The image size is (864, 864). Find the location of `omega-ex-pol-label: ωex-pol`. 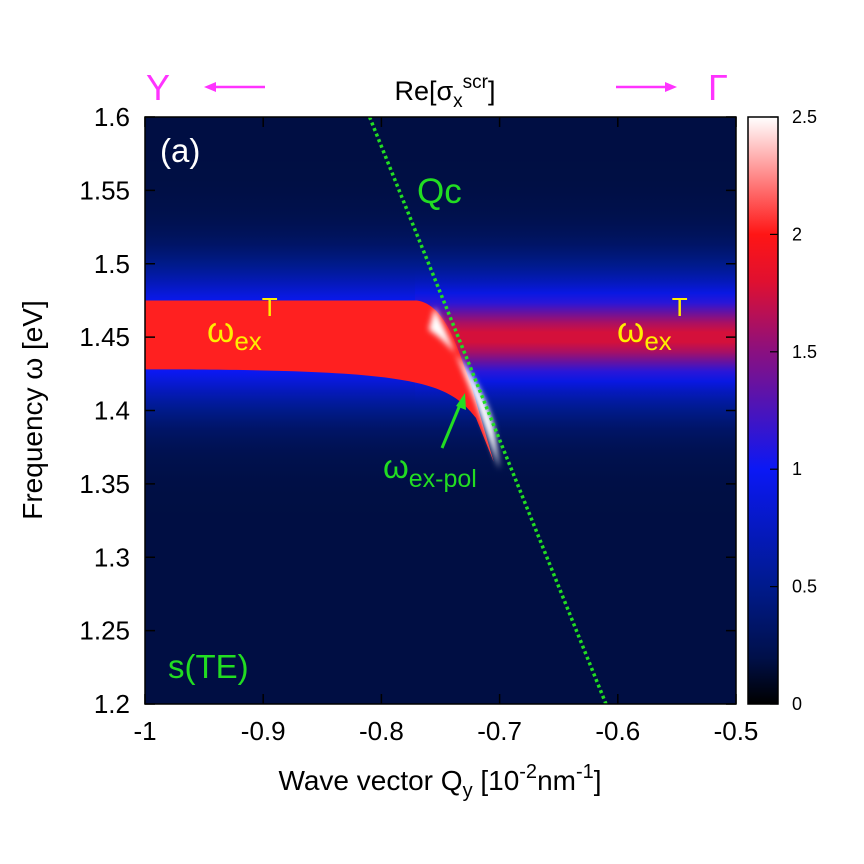

omega-ex-pol-label: ωex-pol is located at coordinates (430, 470).